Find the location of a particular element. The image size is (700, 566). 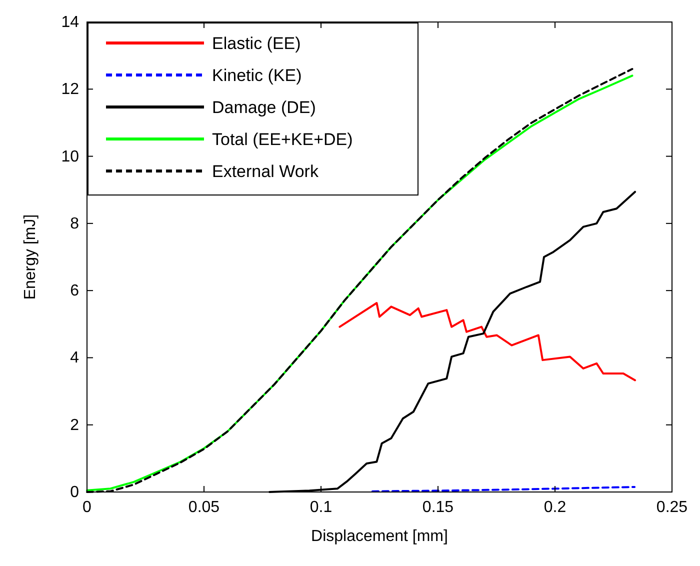

y-tick-label: 8 is located at coordinates (75, 223).